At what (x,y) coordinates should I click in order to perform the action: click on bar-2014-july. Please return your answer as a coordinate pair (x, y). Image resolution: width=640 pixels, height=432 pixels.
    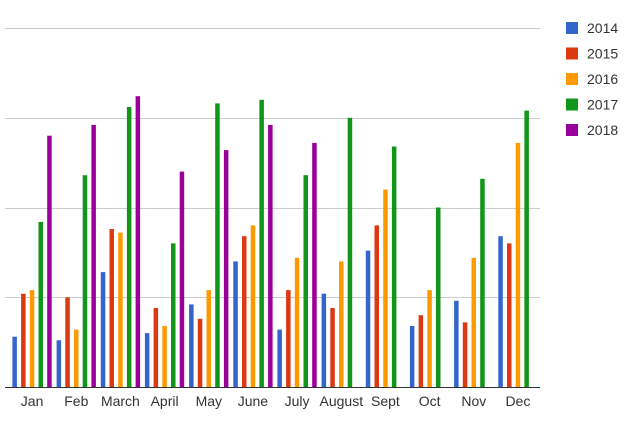
    Looking at the image, I should click on (279, 358).